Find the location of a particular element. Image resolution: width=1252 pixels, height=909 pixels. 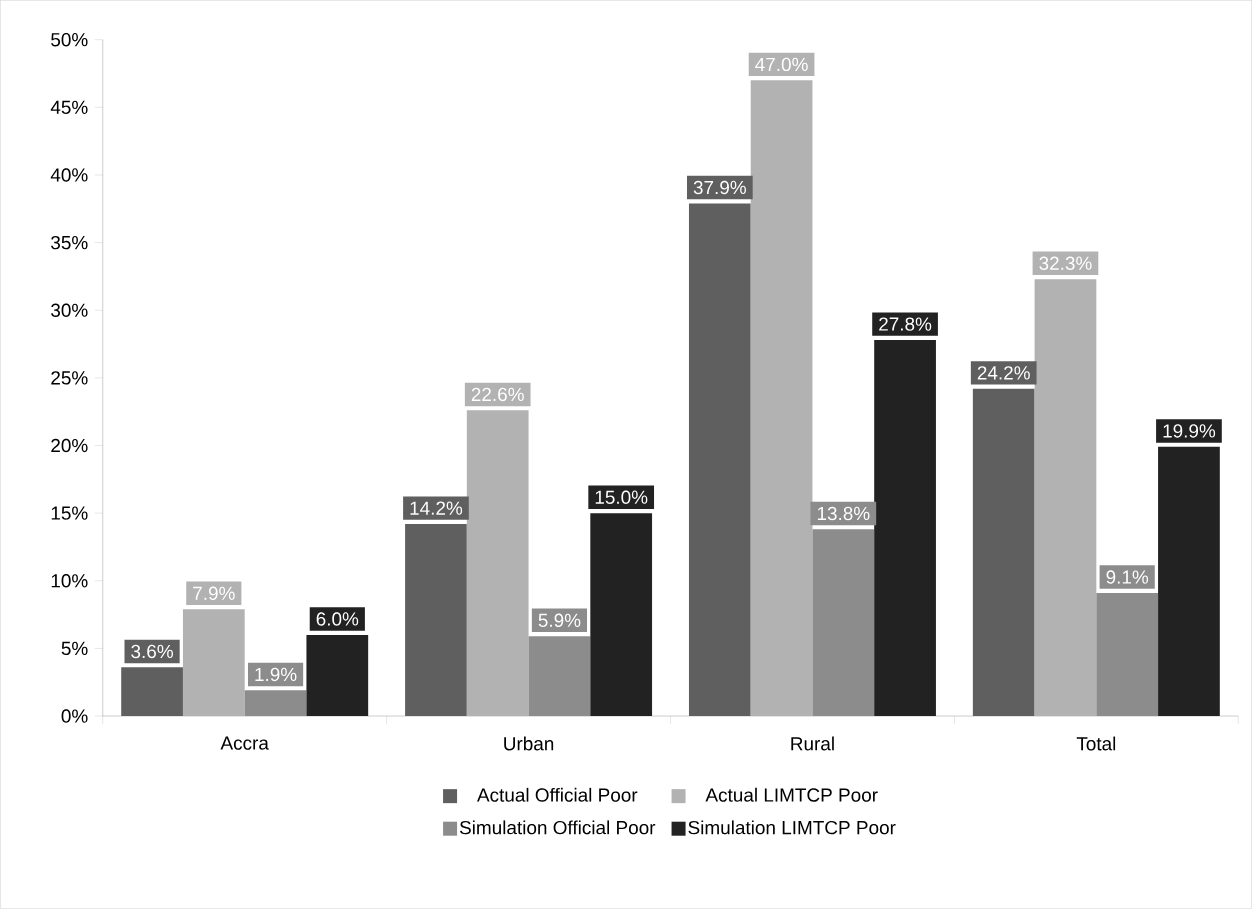

y-tick-label: 5% is located at coordinates (74, 648).